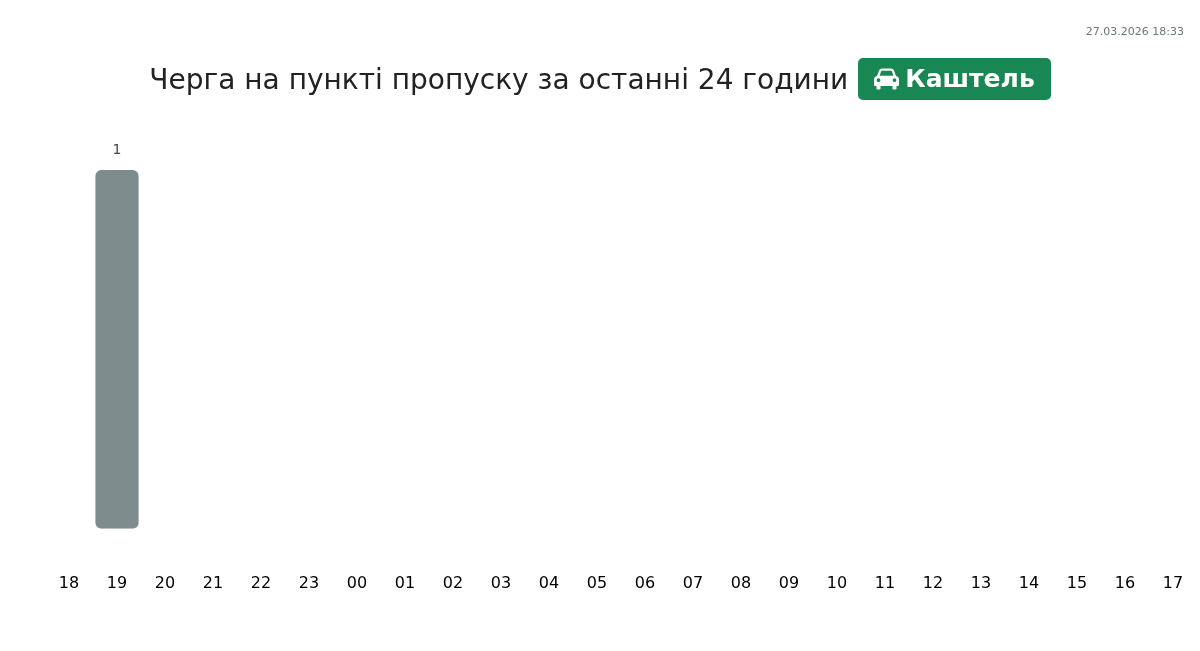 This screenshot has width=1200, height=651. Describe the element at coordinates (981, 582) in the screenshot. I see `x-tick-label: 13` at that location.